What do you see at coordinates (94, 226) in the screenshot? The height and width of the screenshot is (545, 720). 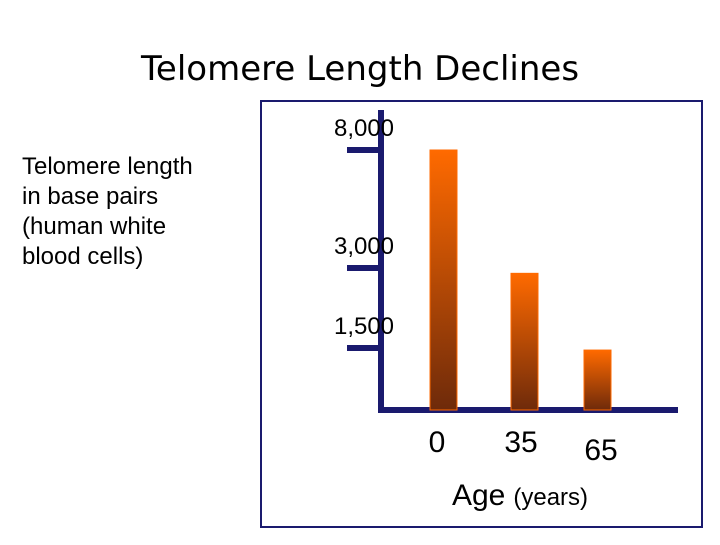 I see `y-axis-label: (human white` at bounding box center [94, 226].